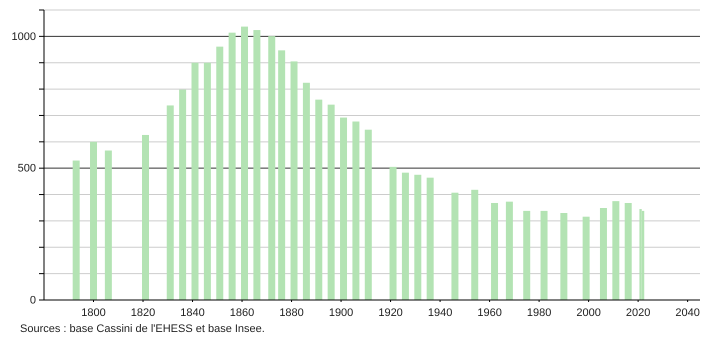 The image size is (710, 340). What do you see at coordinates (390, 312) in the screenshot?
I see `x-tick-label: 1920` at bounding box center [390, 312].